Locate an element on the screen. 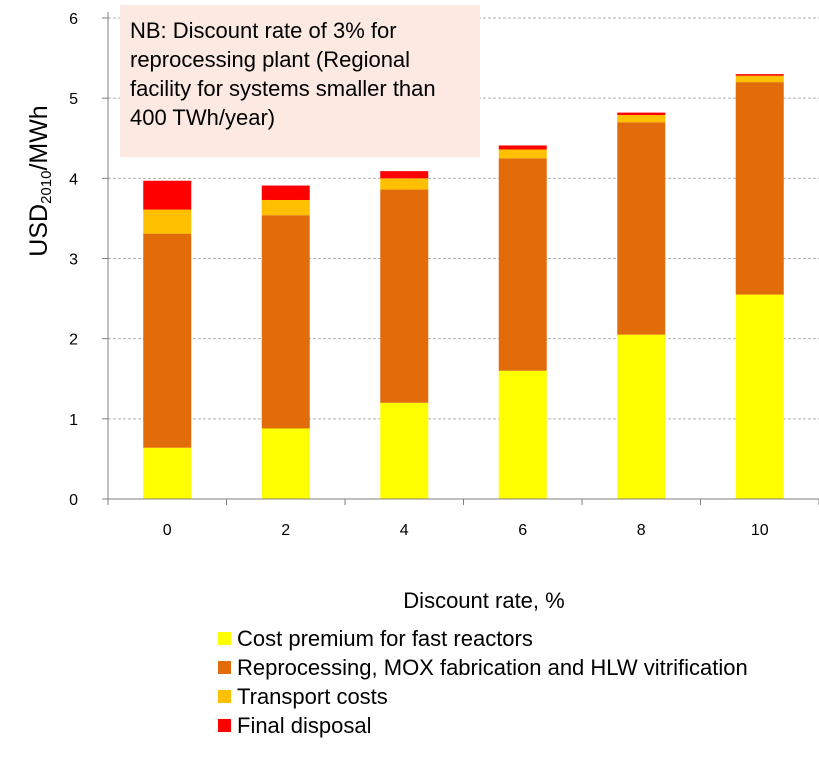 The image size is (819, 766). y-tick-label: 3 is located at coordinates (73, 260).